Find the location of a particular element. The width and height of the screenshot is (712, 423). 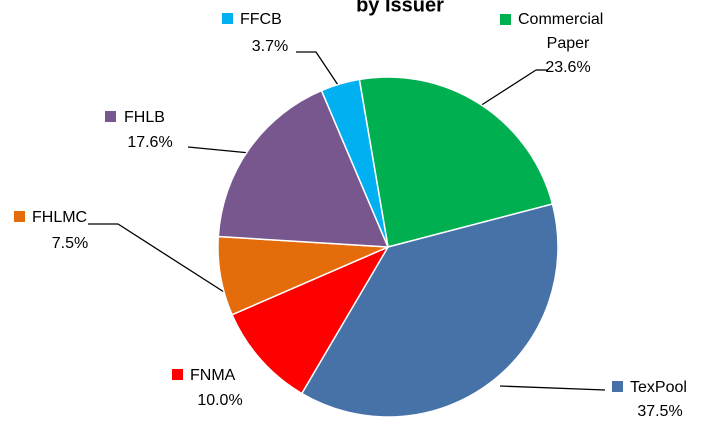

slice-label: Commercial is located at coordinates (560, 19).